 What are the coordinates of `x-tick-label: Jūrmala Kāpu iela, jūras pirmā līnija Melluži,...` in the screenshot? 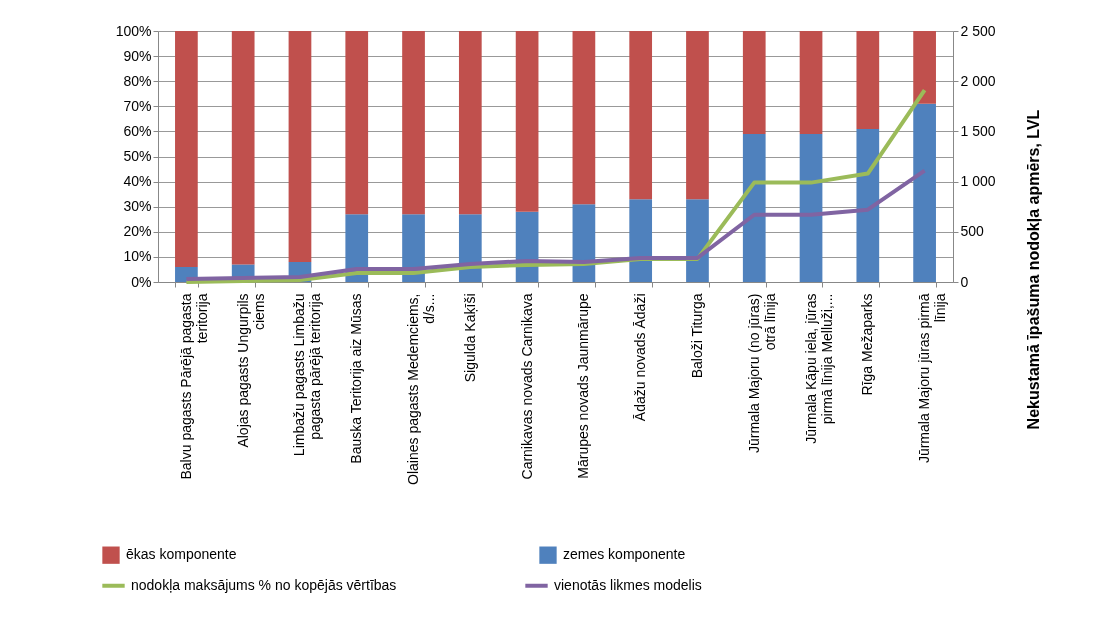 It's located at (818, 368).